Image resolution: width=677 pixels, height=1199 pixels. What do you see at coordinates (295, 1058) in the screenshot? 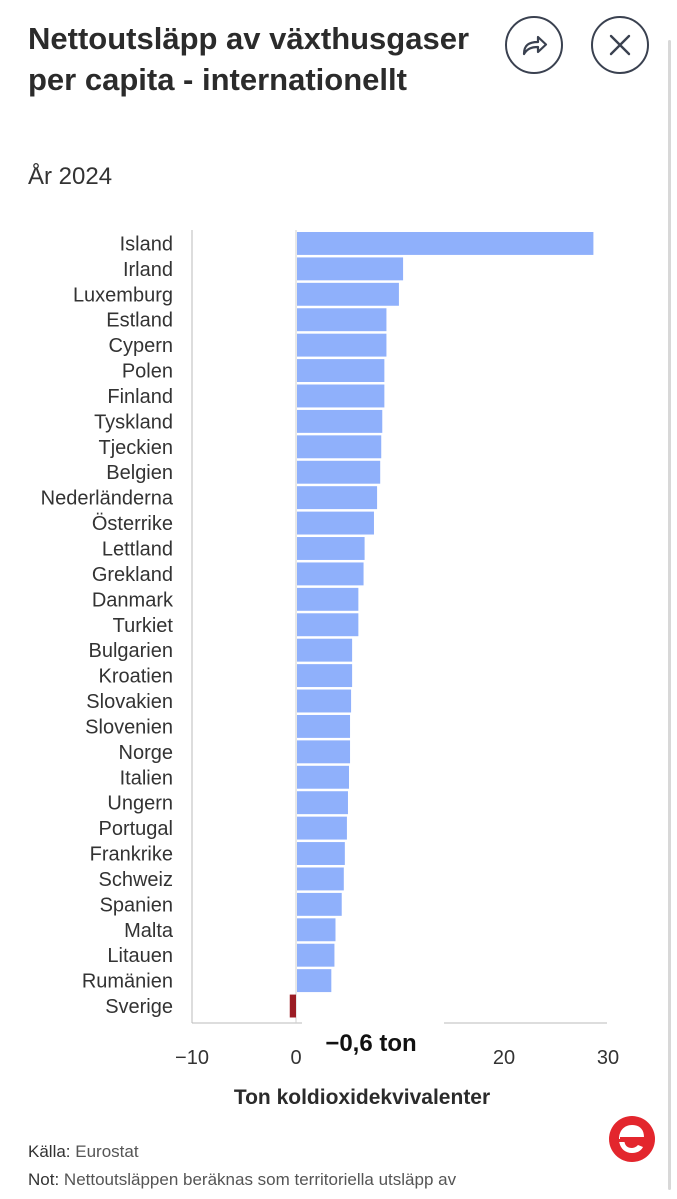
I see `x-tick-label: 0` at bounding box center [295, 1058].